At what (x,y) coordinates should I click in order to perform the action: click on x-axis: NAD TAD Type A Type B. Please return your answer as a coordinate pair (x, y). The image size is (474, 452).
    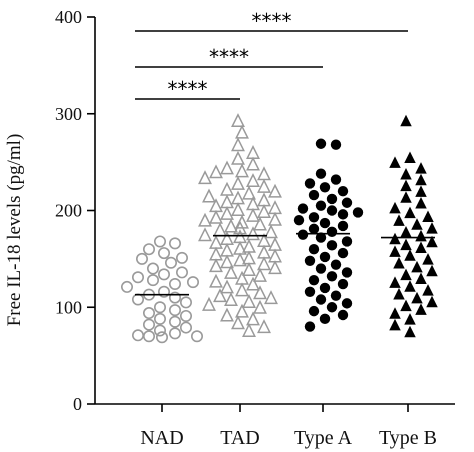
    Looking at the image, I should click on (275, 426).